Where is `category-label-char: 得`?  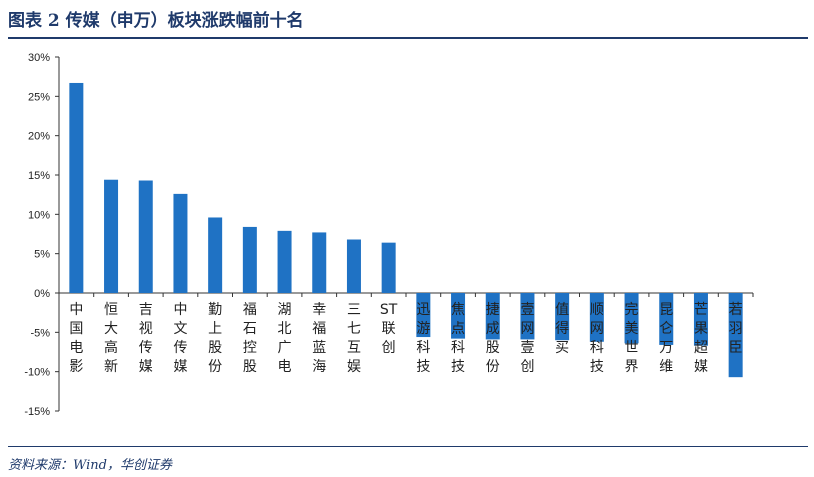
category-label-char: 得 is located at coordinates (562, 328).